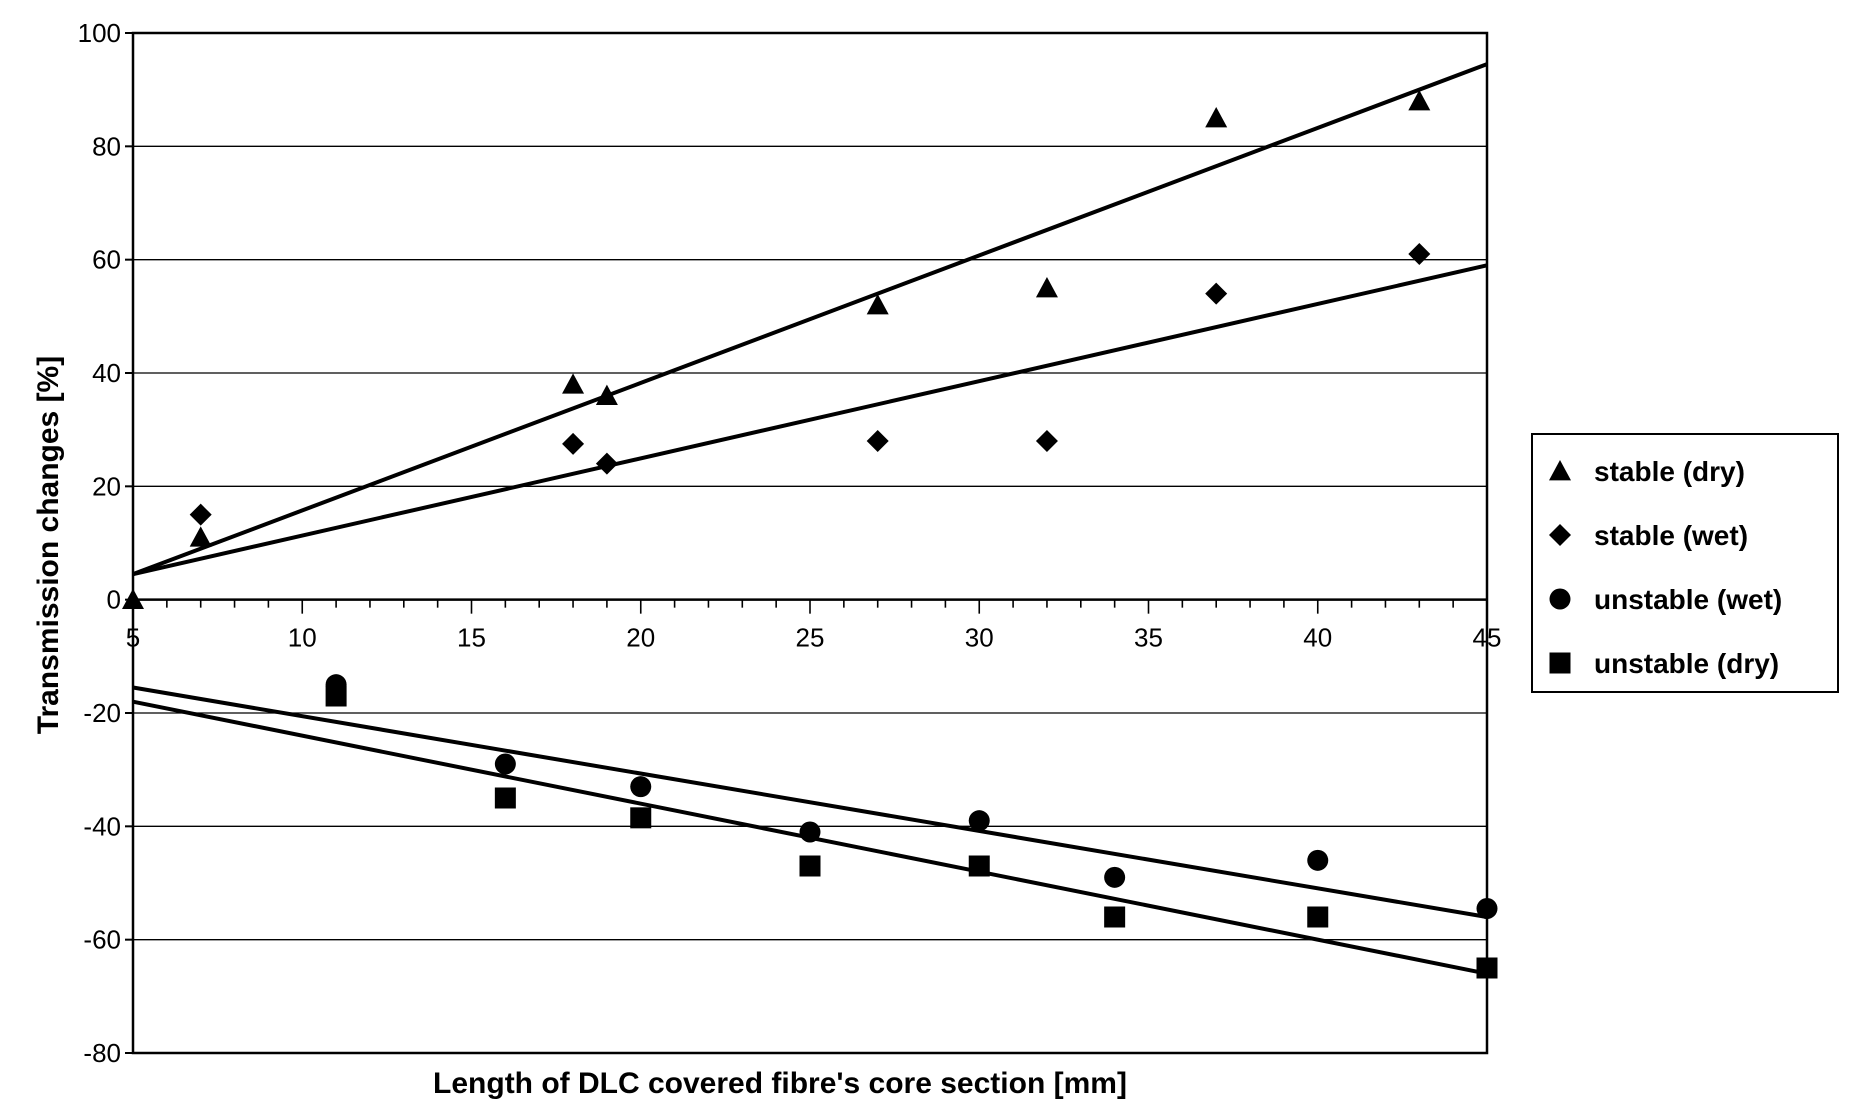 This screenshot has height=1103, width=1853. I want to click on y-tick-label: -20, so click(102, 713).